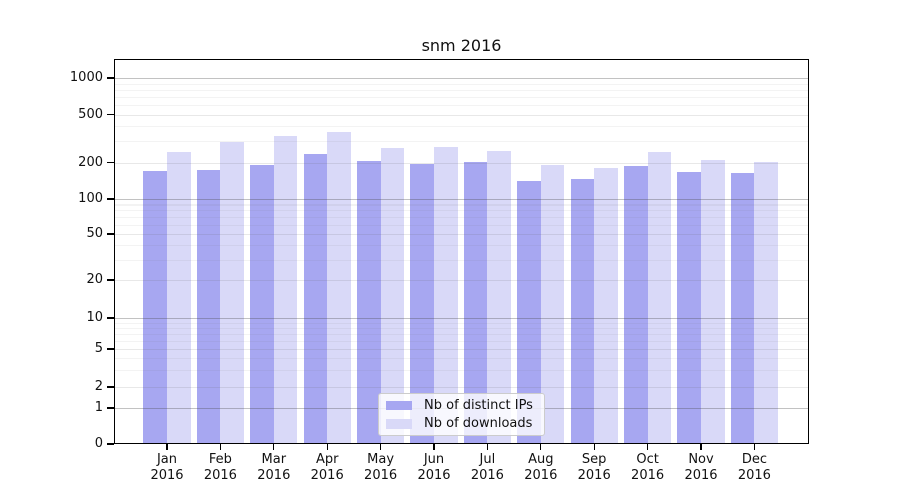 Image resolution: width=900 pixels, height=500 pixels. Describe the element at coordinates (399, 424) in the screenshot. I see `legend-swatch-downloads-icon` at that location.